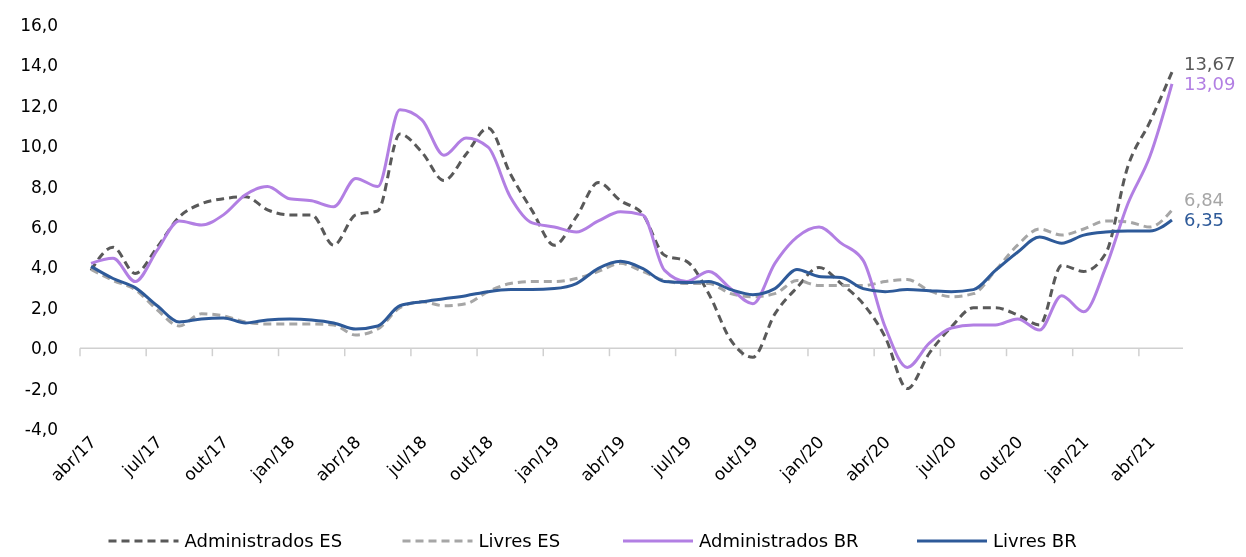  Describe the element at coordinates (1204, 220) in the screenshot. I see `data-label: 6,35` at that location.